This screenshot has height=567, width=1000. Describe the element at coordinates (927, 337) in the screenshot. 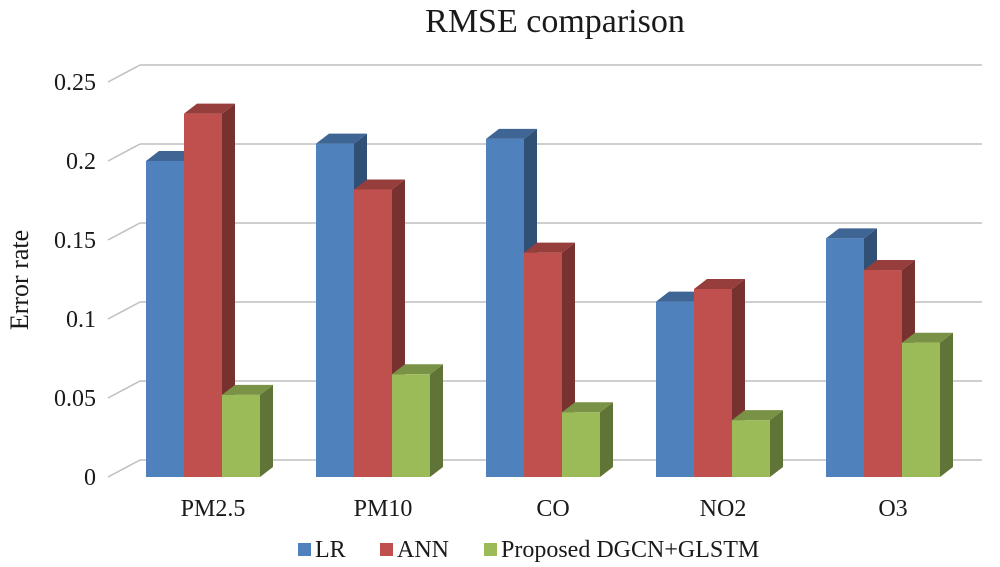

I see `bar-top-proposed-dgcn-glstm-o3` at that location.